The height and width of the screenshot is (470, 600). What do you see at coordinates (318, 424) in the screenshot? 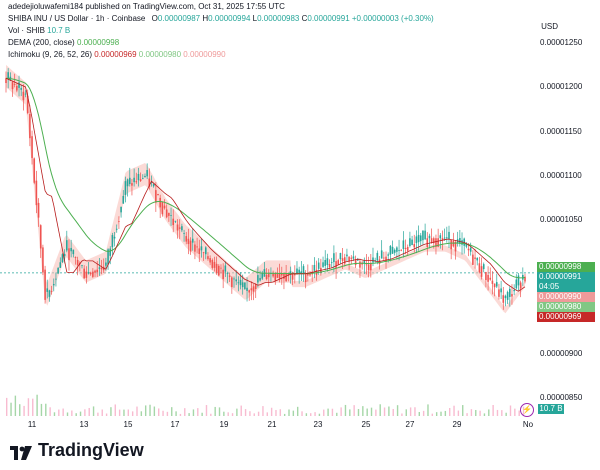
I see `time-axis-label: 23` at bounding box center [318, 424].